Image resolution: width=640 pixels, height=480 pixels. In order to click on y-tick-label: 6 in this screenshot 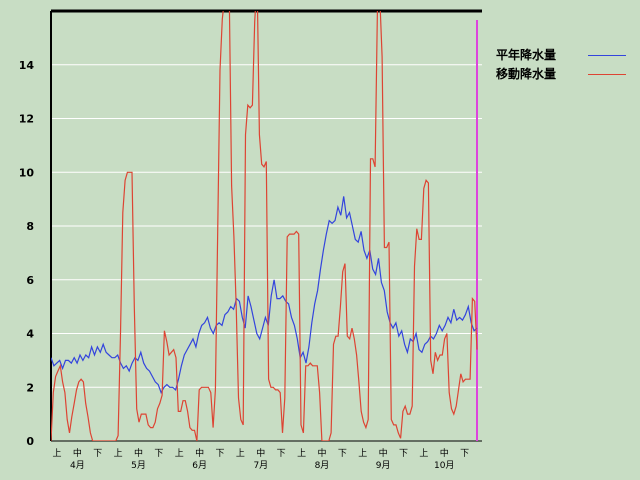, I will do `click(30, 280)`.